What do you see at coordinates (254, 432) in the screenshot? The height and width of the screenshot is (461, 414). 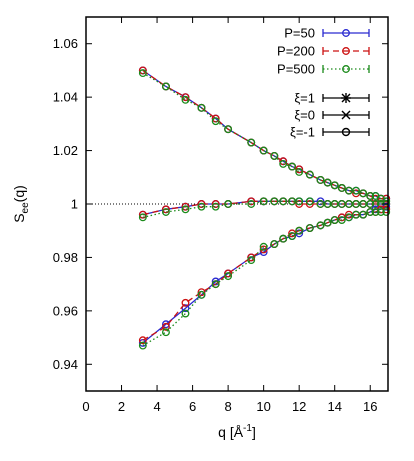 I see `x-axis-label-close: ]` at bounding box center [254, 432].